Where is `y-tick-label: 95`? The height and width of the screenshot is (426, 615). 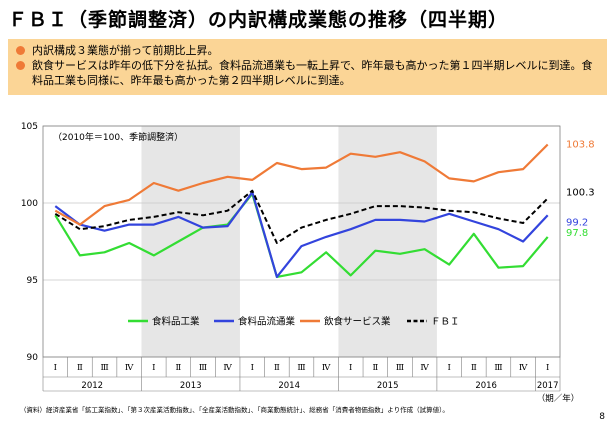 y-tick-label: 95 is located at coordinates (32, 281).